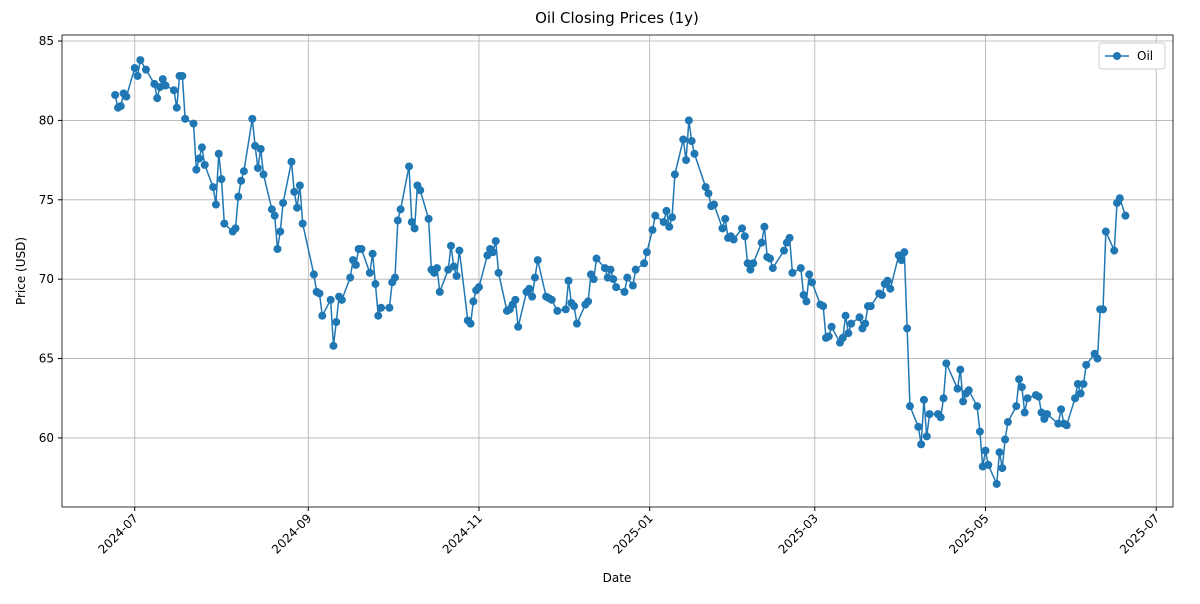 This screenshot has height=604, width=1200. What do you see at coordinates (1145, 56) in the screenshot?
I see `legend-label: Oil` at bounding box center [1145, 56].